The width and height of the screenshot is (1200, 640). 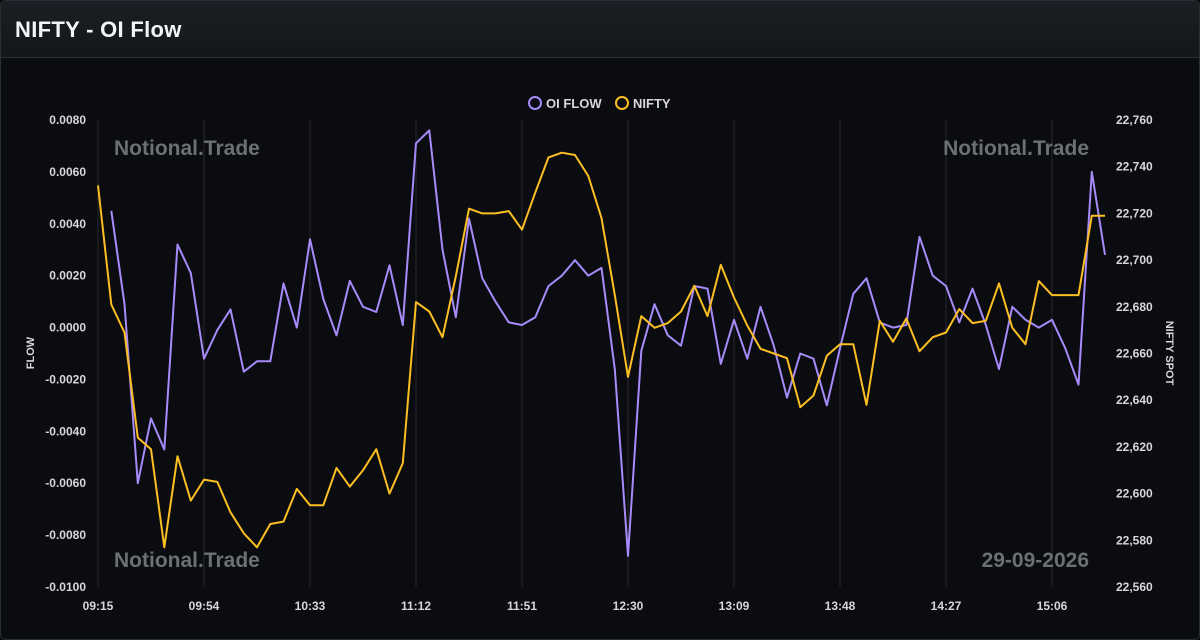 I want to click on x-tick-label: 15:06, so click(x=1052, y=606).